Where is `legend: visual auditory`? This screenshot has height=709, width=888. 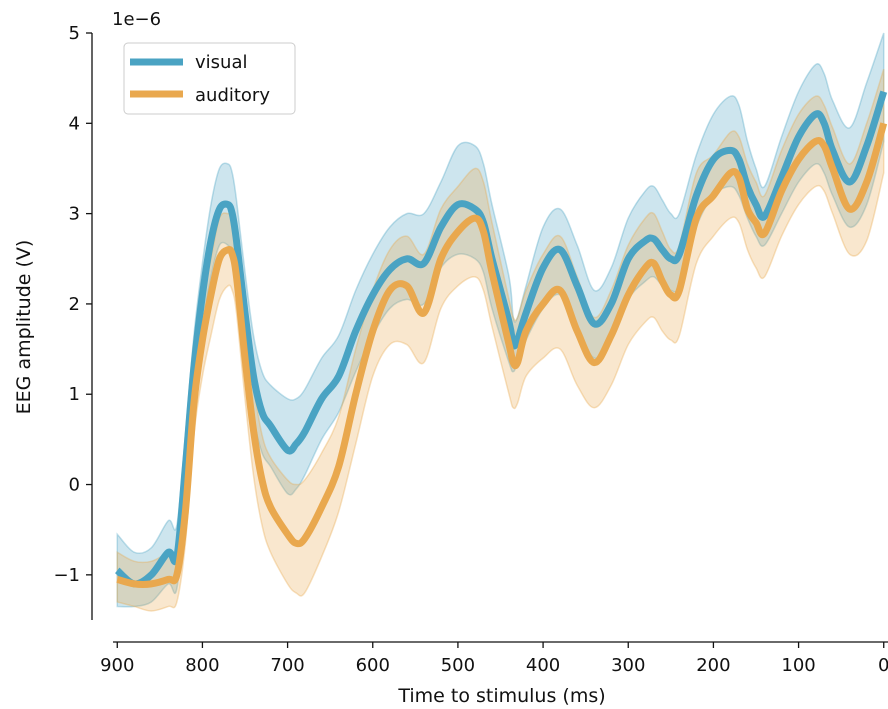
legend: visual auditory is located at coordinates (209, 78).